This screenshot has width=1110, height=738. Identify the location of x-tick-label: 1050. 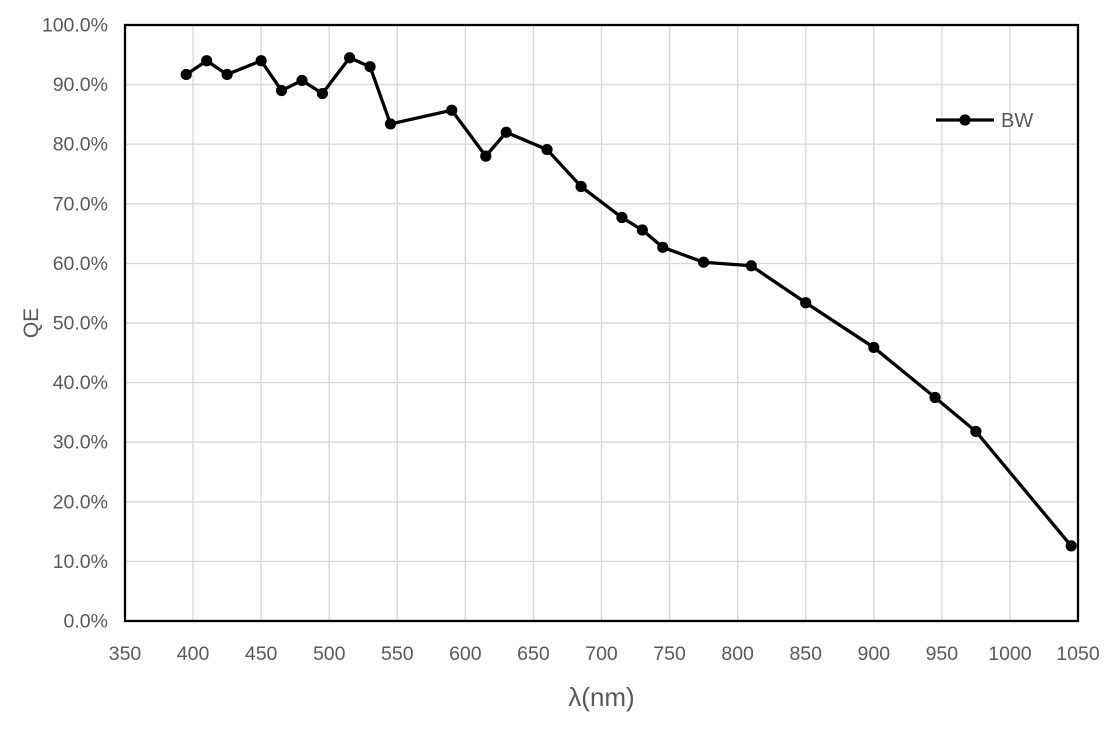
(1078, 654).